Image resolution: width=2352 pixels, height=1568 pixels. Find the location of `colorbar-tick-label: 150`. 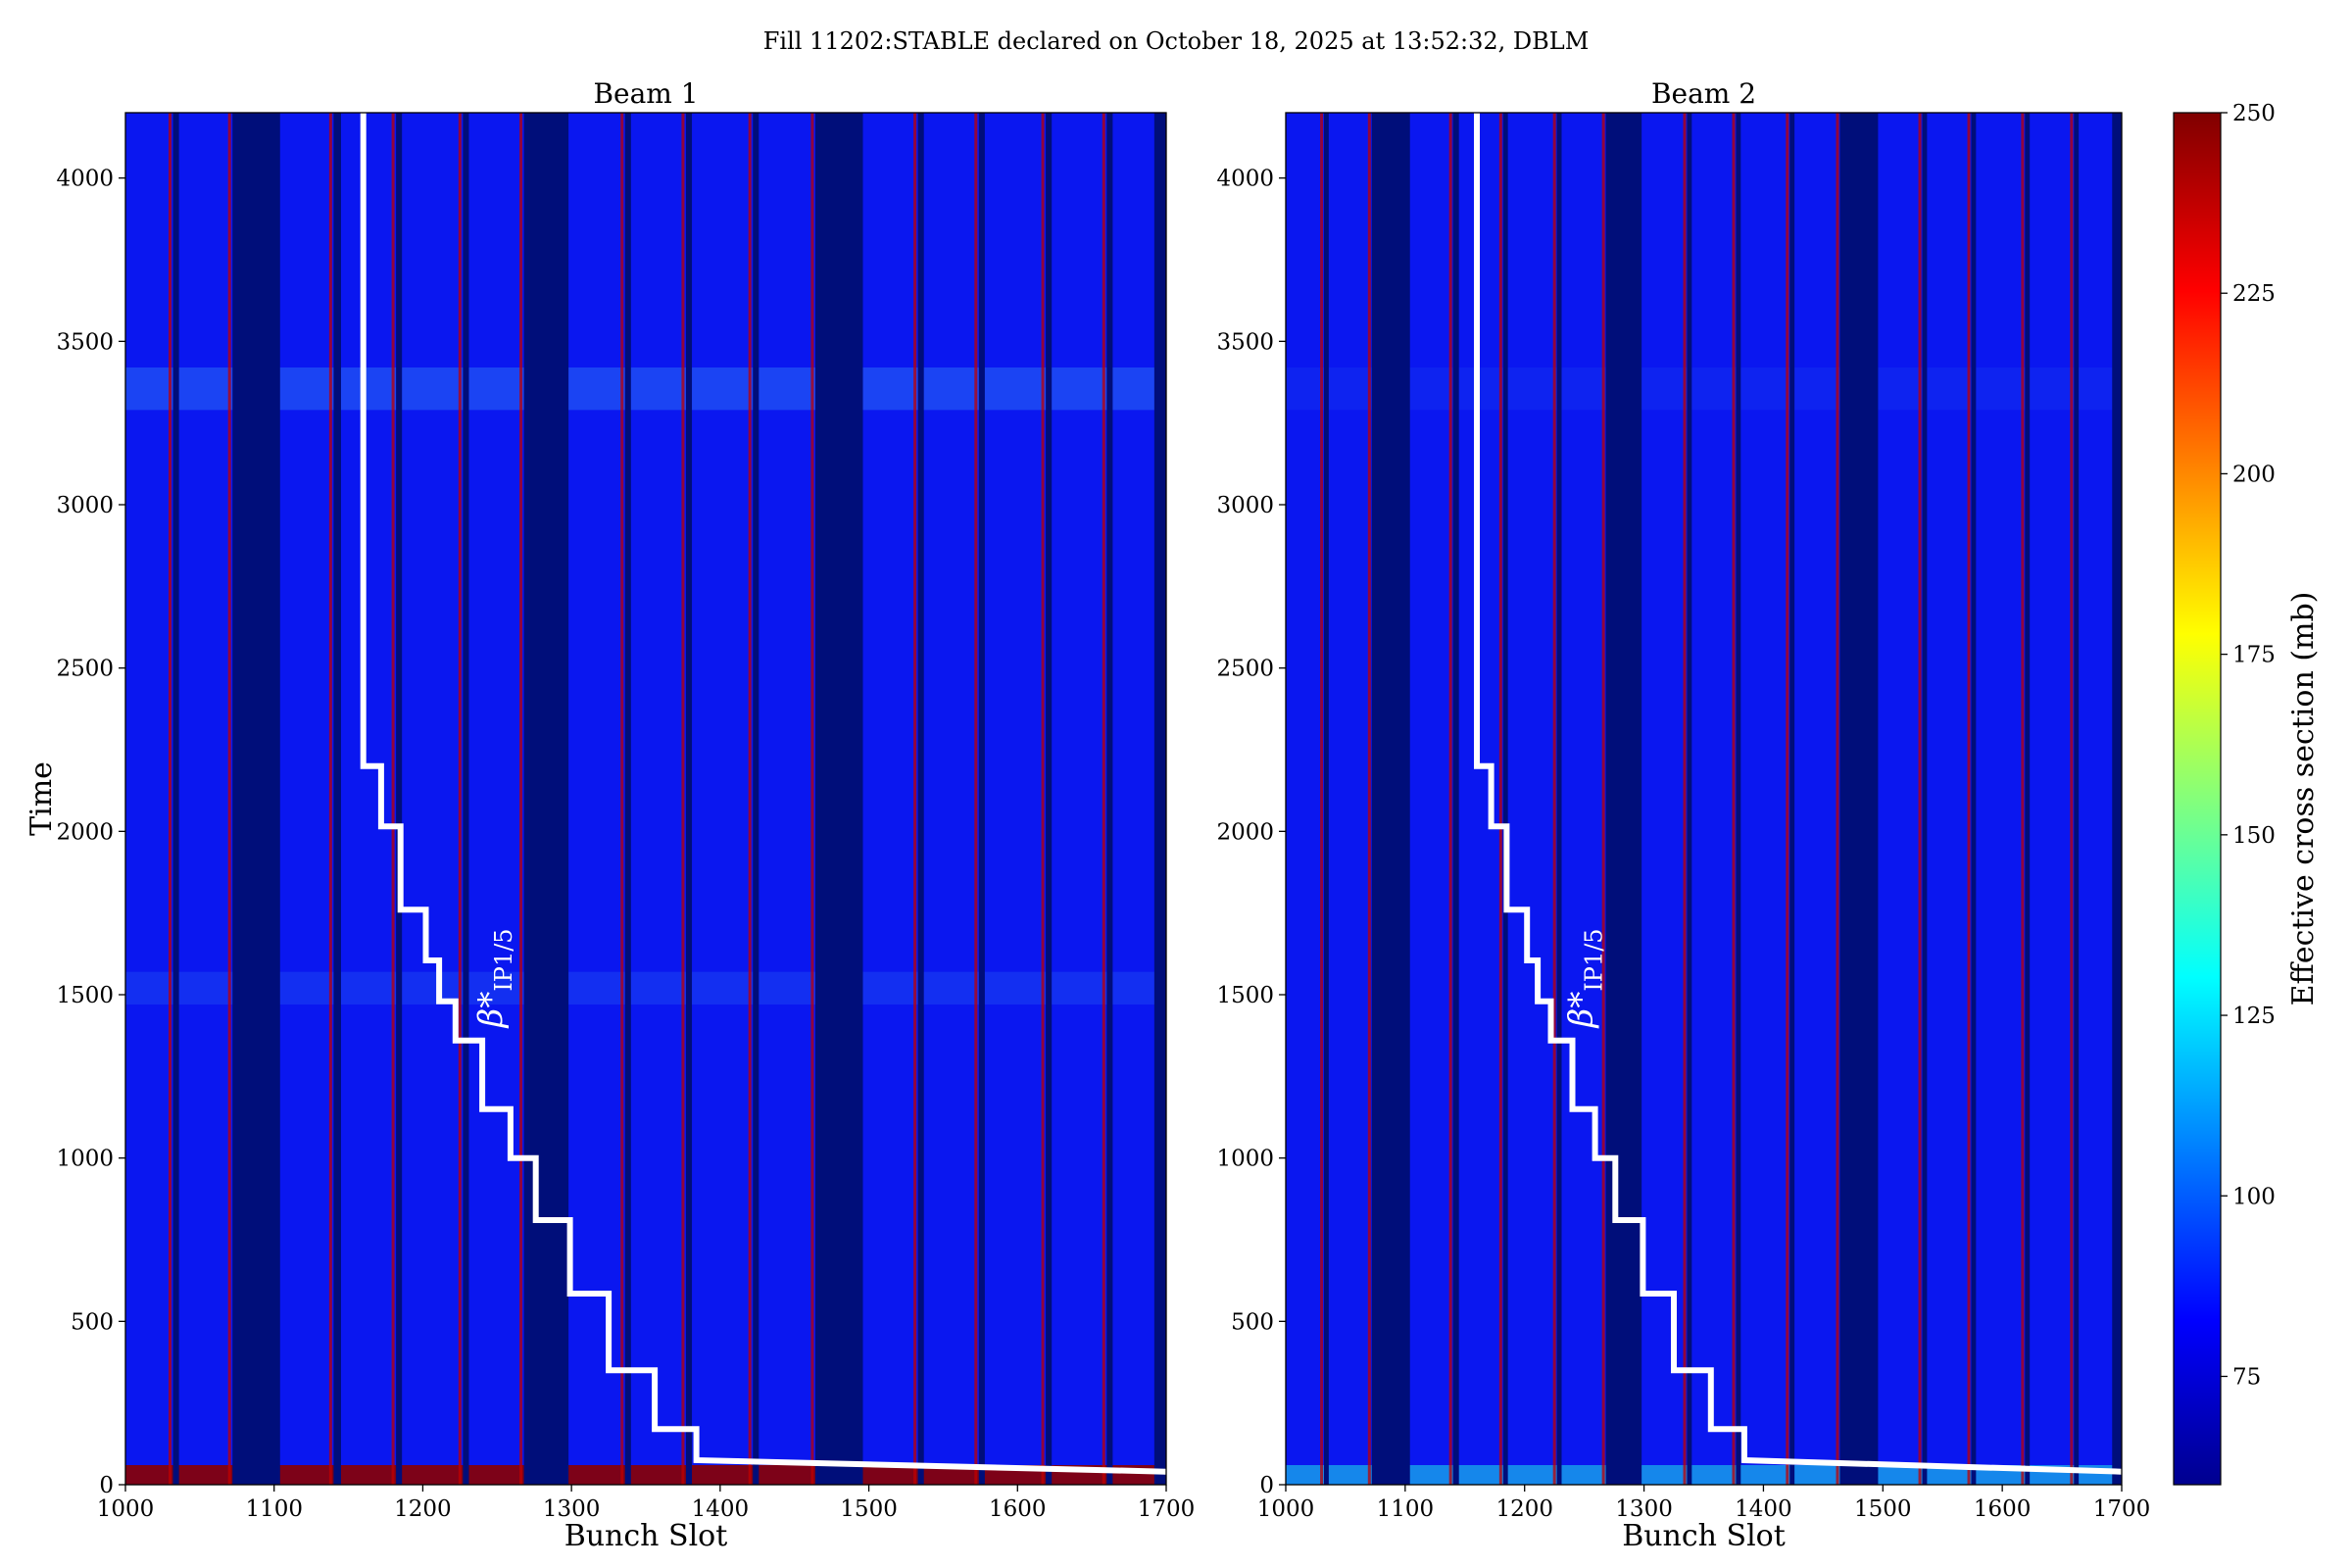

colorbar-tick-label: 150 is located at coordinates (2254, 836).